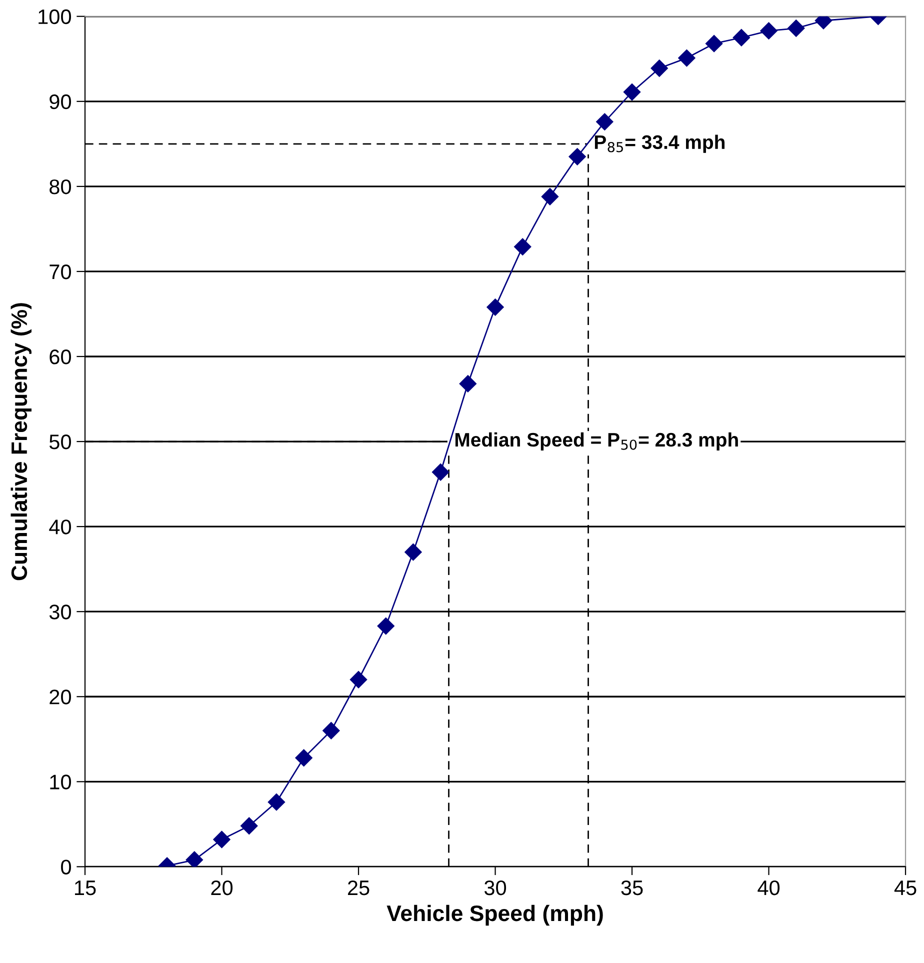 The image size is (924, 963). I want to click on y-tick-label: 80, so click(60, 186).